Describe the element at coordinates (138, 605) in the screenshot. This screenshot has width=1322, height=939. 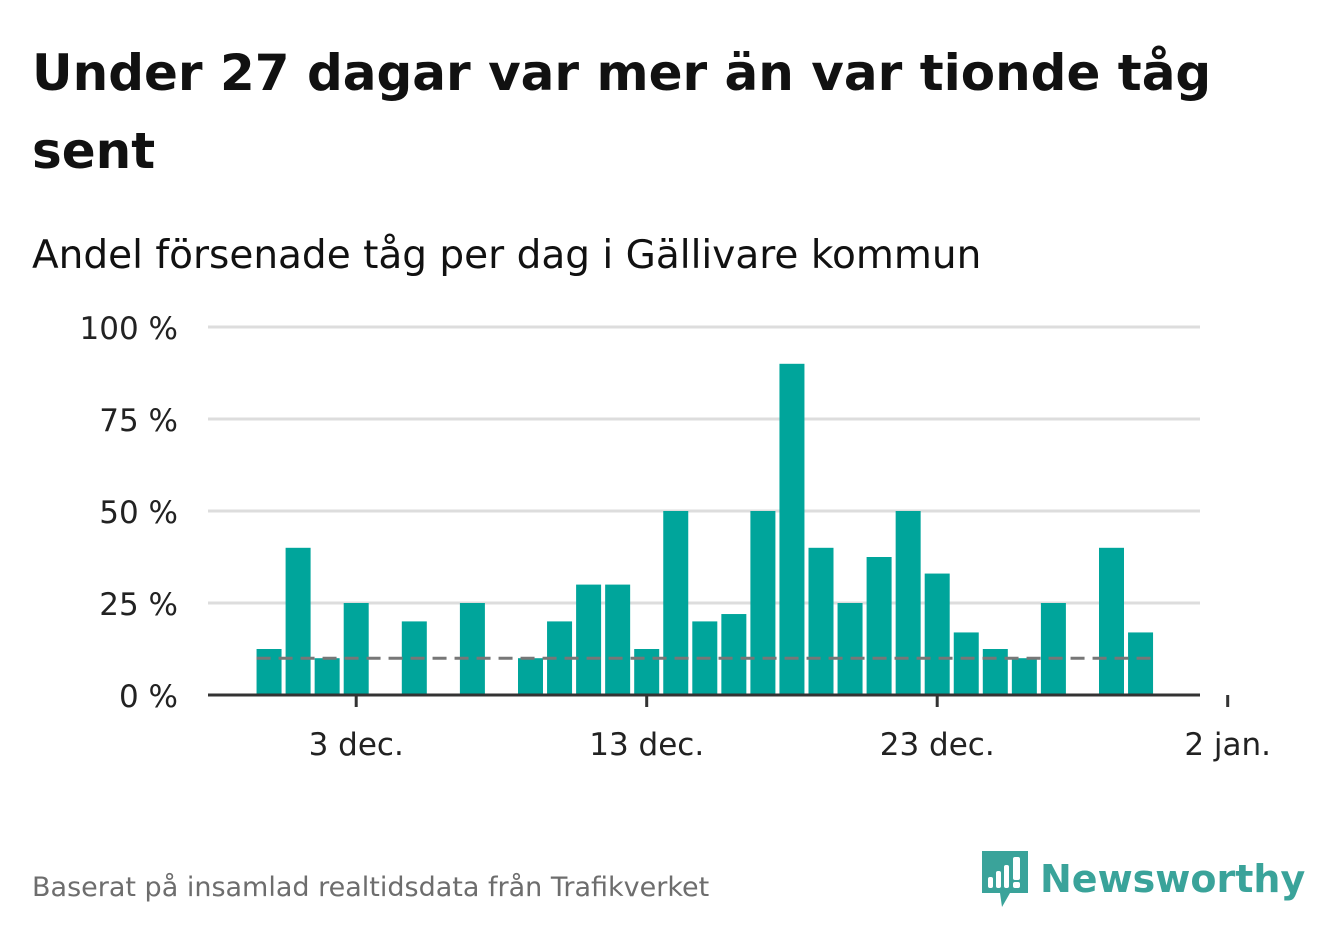
I see `y-tick-label: 25 %` at that location.